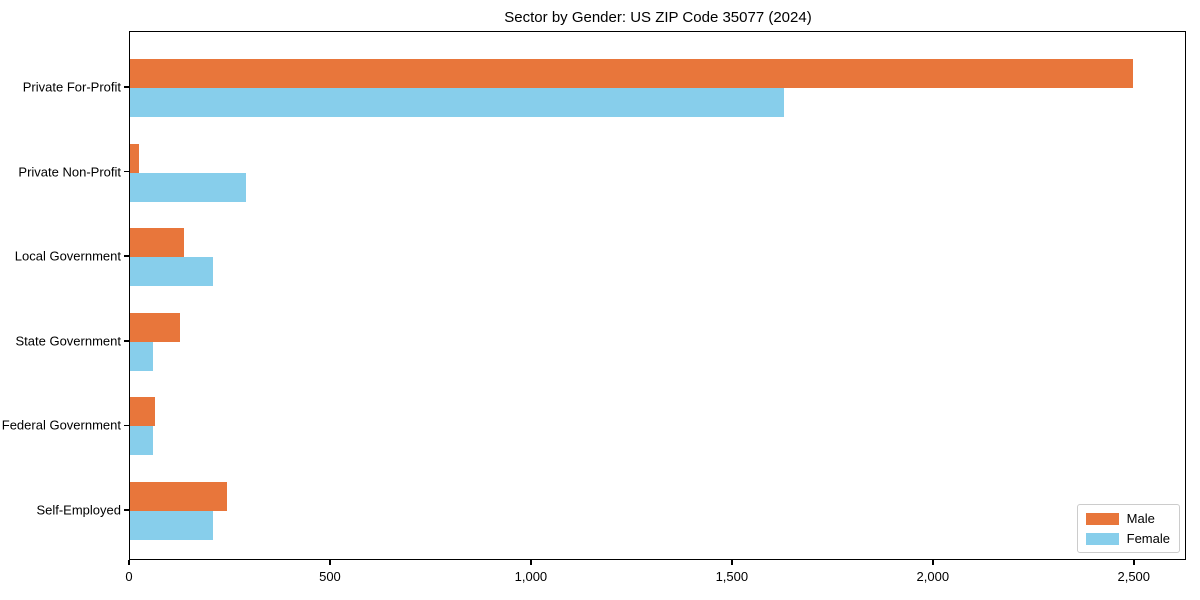 This screenshot has height=600, width=1200. What do you see at coordinates (141, 356) in the screenshot?
I see `bar-female-state-government` at bounding box center [141, 356].